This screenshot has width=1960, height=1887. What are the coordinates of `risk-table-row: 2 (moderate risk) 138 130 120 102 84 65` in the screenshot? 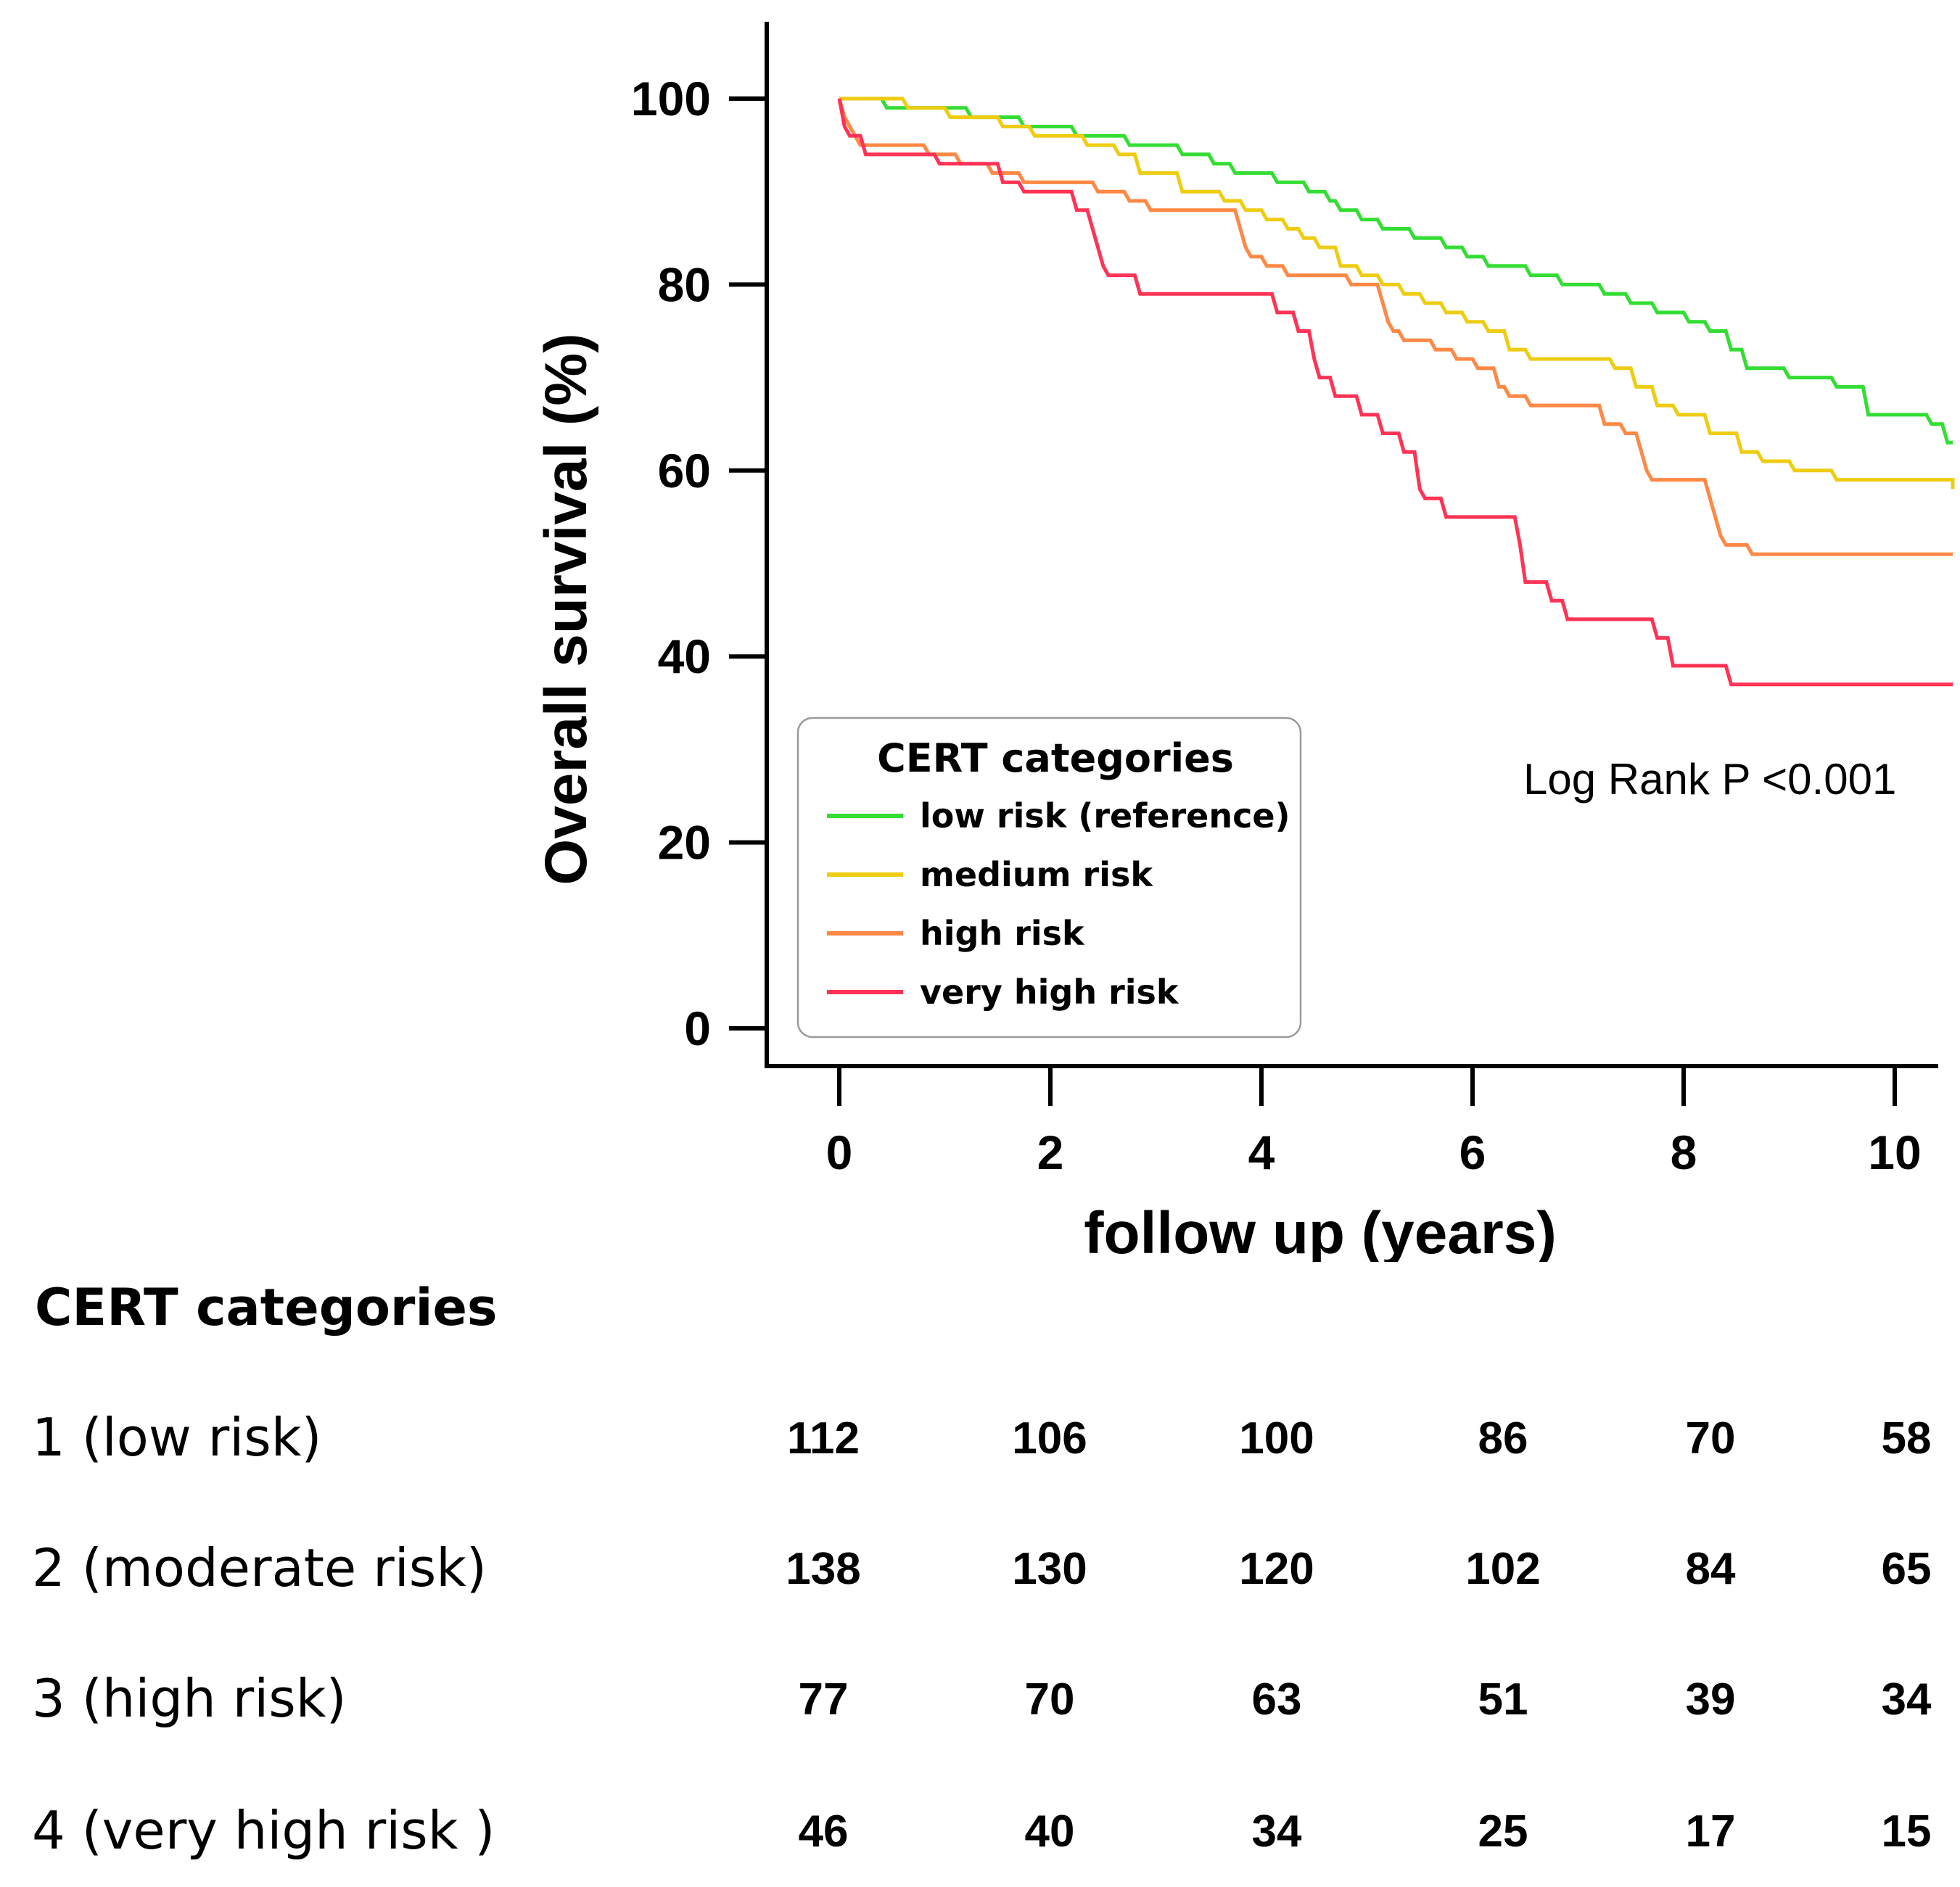 It's located at (980, 1580).